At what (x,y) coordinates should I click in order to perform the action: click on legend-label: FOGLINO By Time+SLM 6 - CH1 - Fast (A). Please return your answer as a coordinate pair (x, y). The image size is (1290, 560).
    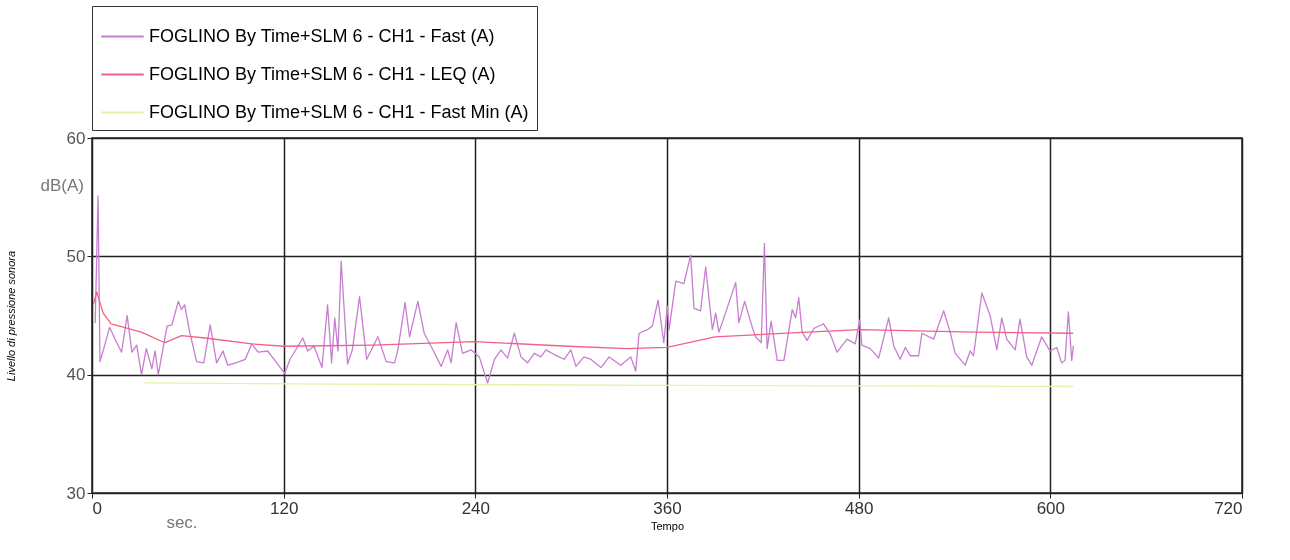
    Looking at the image, I should click on (322, 35).